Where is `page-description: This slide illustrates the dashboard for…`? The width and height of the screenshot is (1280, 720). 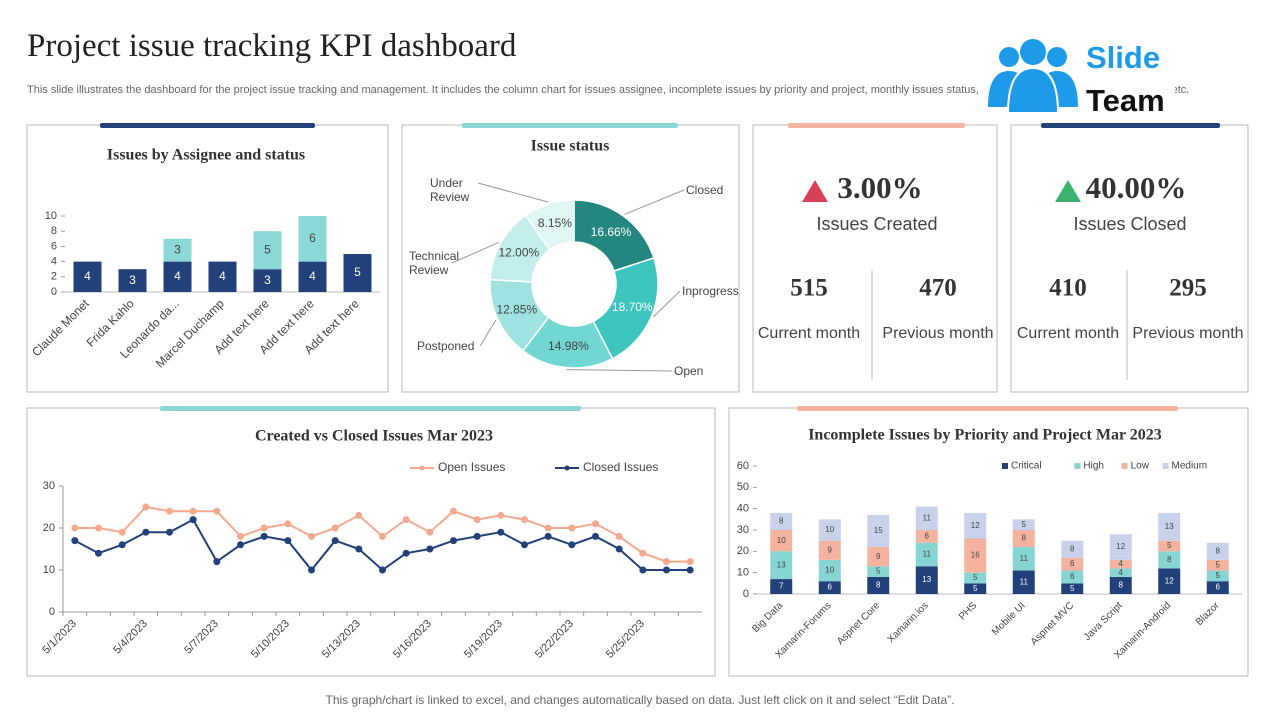
page-description: This slide illustrates the dashboard for… is located at coordinates (608, 90).